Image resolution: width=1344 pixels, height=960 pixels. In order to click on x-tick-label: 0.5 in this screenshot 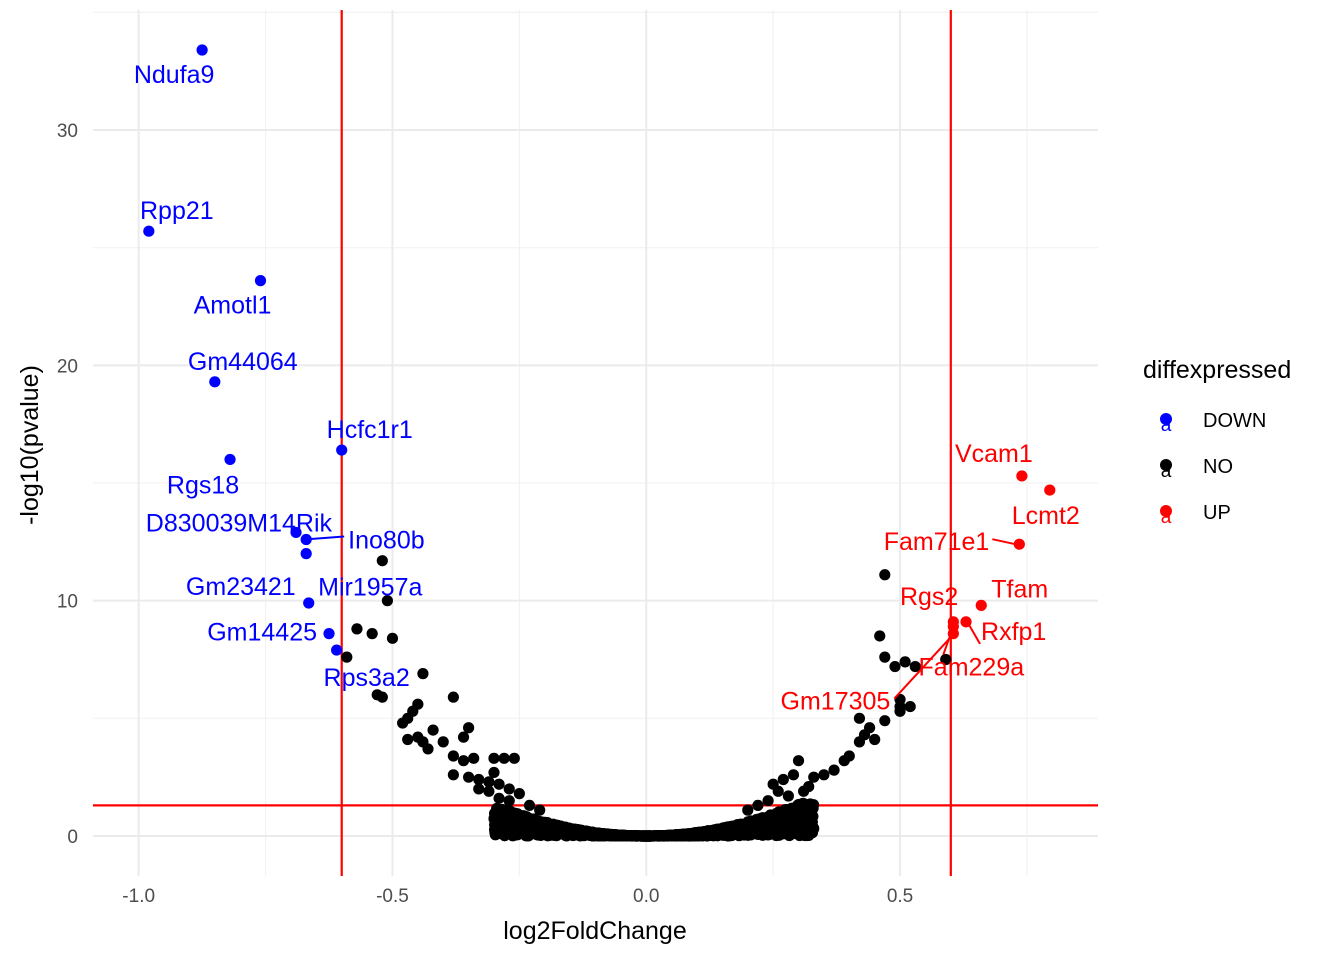, I will do `click(900, 896)`.